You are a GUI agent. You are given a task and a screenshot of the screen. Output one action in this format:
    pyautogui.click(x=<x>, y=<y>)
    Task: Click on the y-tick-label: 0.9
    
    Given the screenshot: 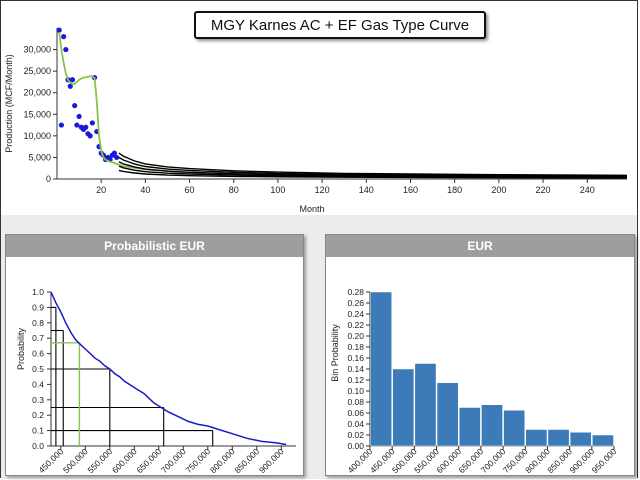 What is the action you would take?
    pyautogui.click(x=38, y=307)
    